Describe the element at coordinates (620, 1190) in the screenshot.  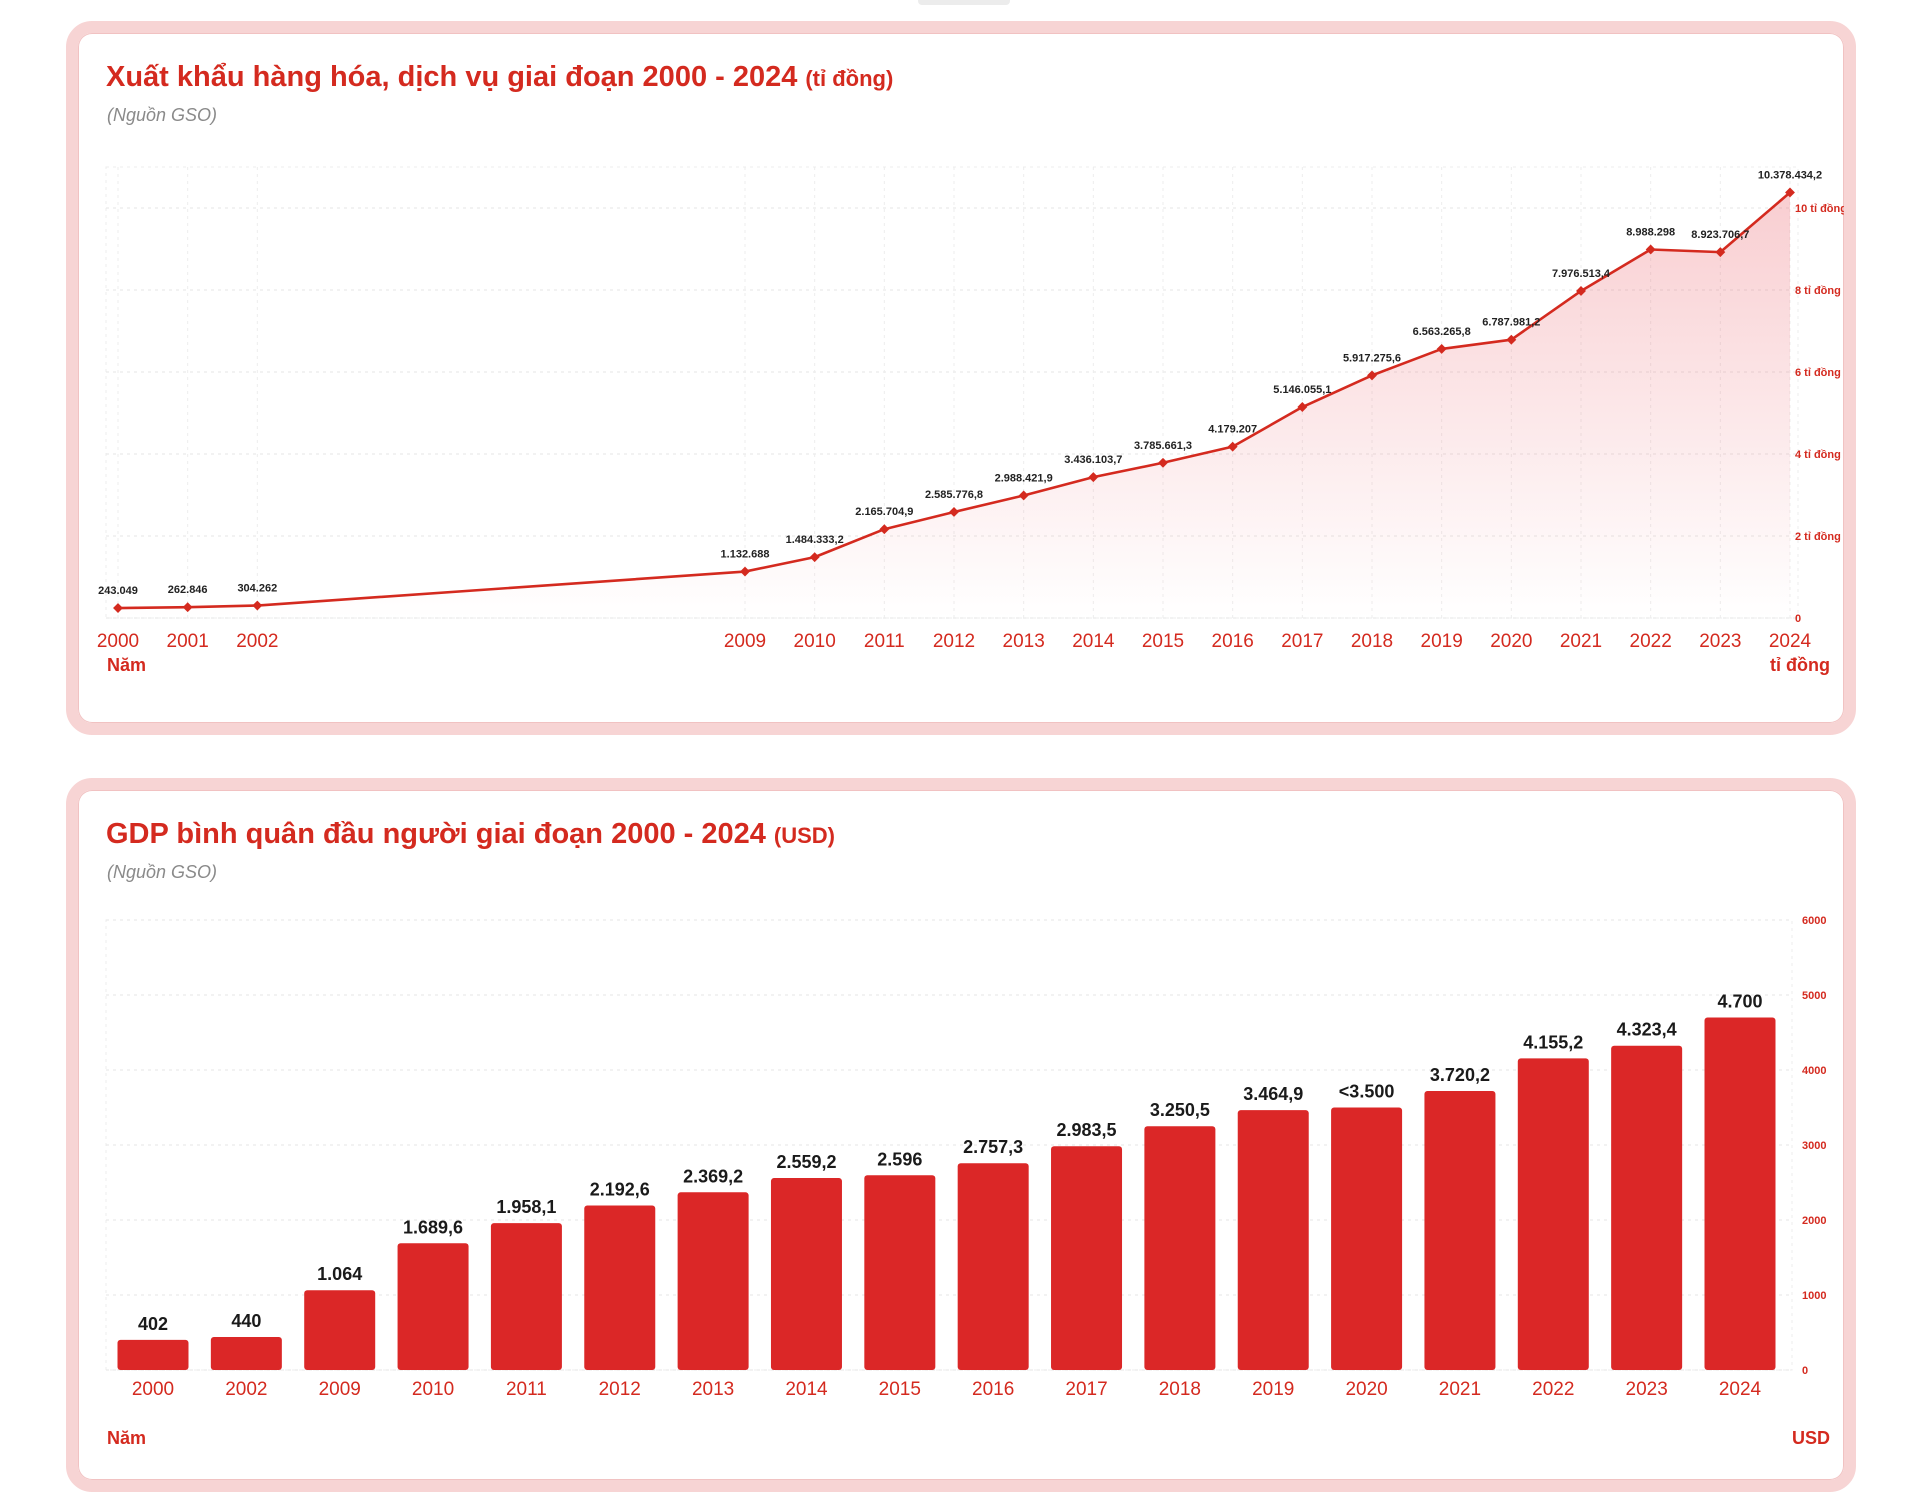
I see `bar-data-label: 2.192,6` at that location.